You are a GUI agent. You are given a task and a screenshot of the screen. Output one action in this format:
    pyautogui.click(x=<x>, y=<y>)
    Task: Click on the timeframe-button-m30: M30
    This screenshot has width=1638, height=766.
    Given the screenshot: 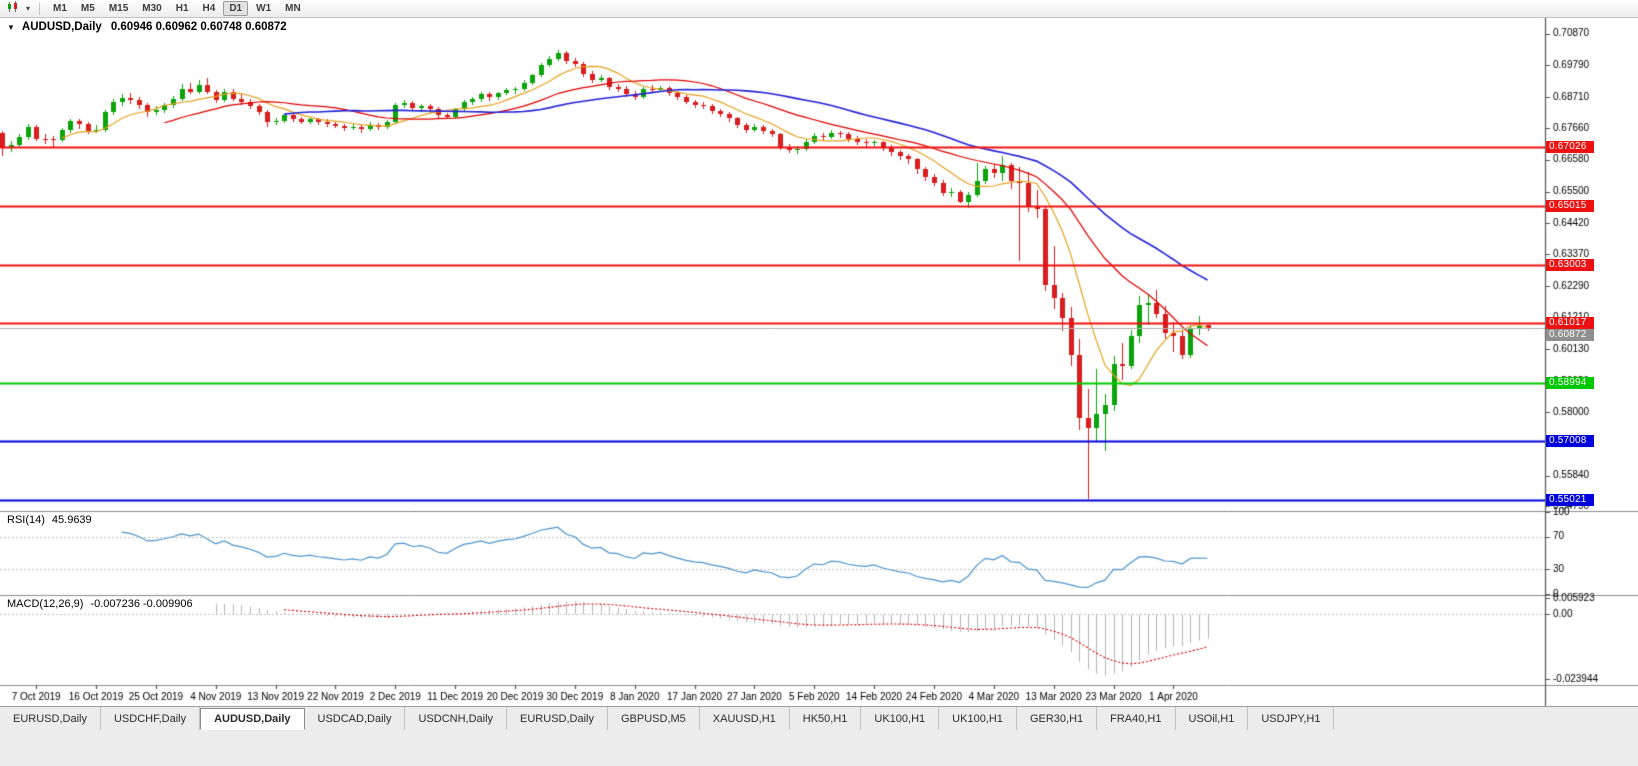 What is the action you would take?
    pyautogui.click(x=151, y=8)
    